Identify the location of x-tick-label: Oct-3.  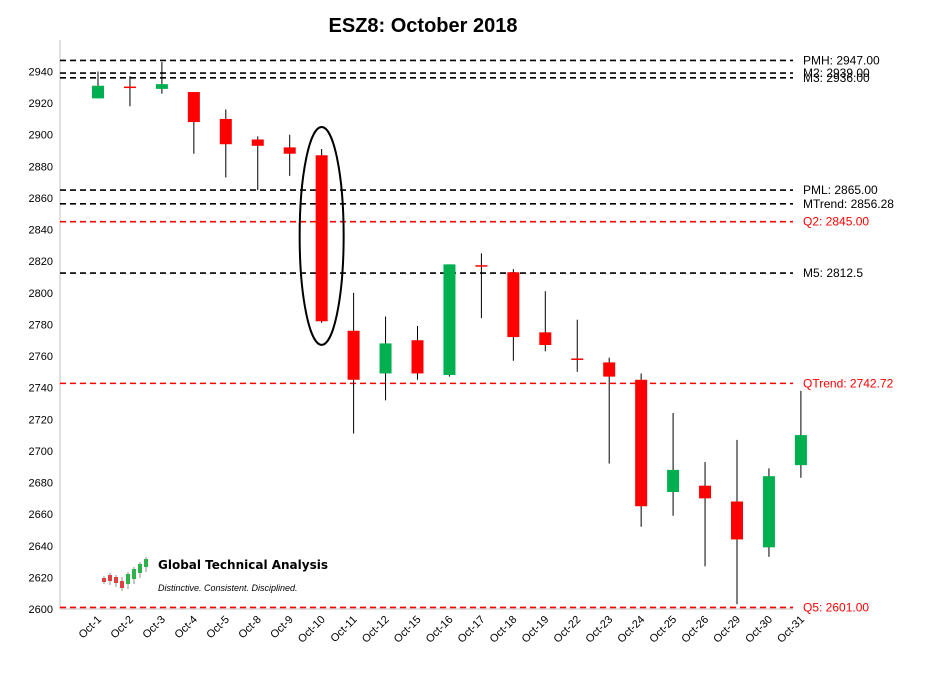
(155, 628).